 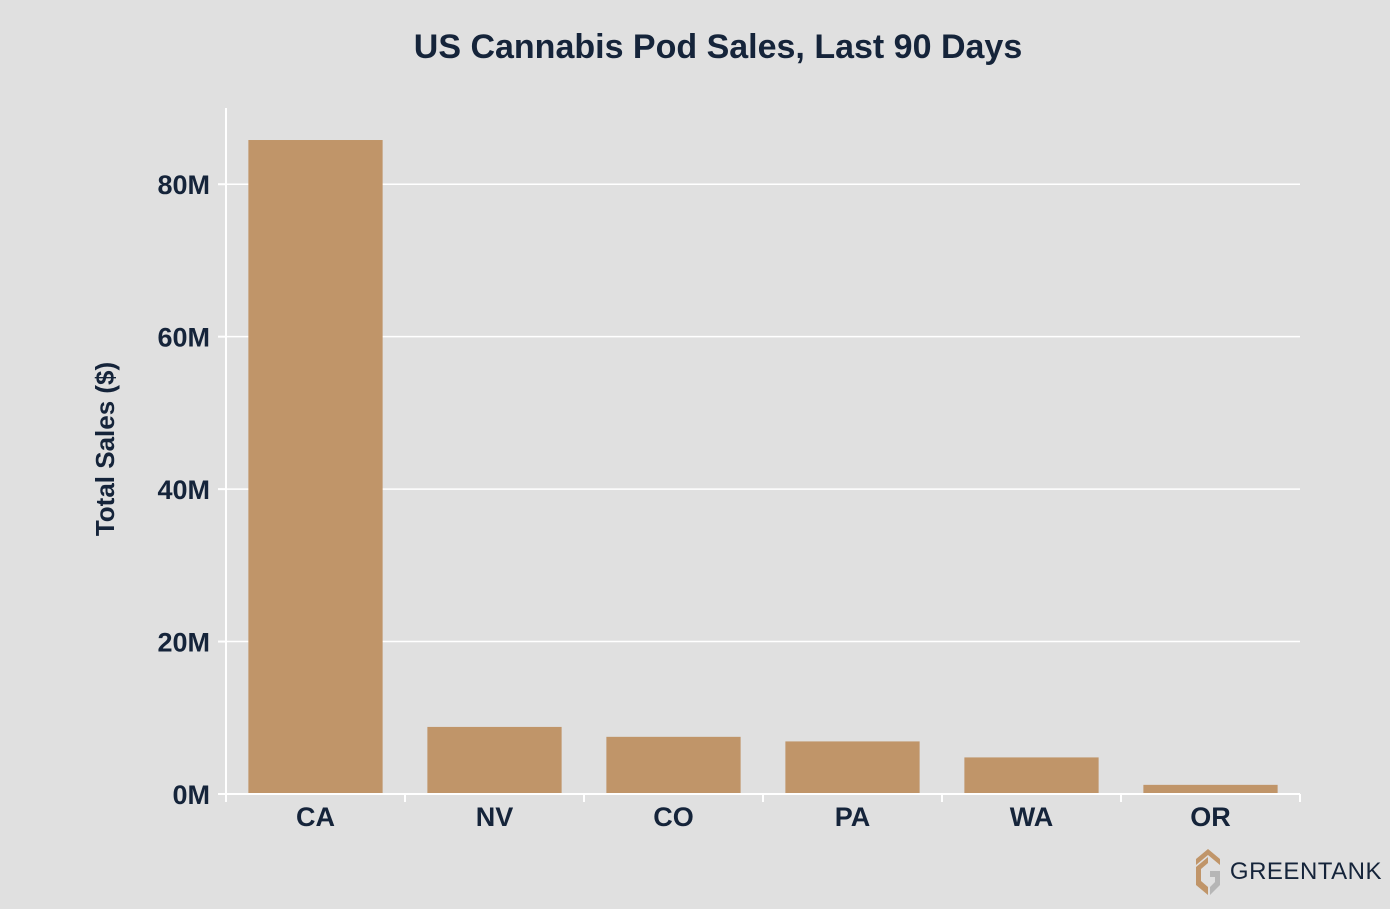 I want to click on x-tick-label: WA, so click(x=1032, y=817).